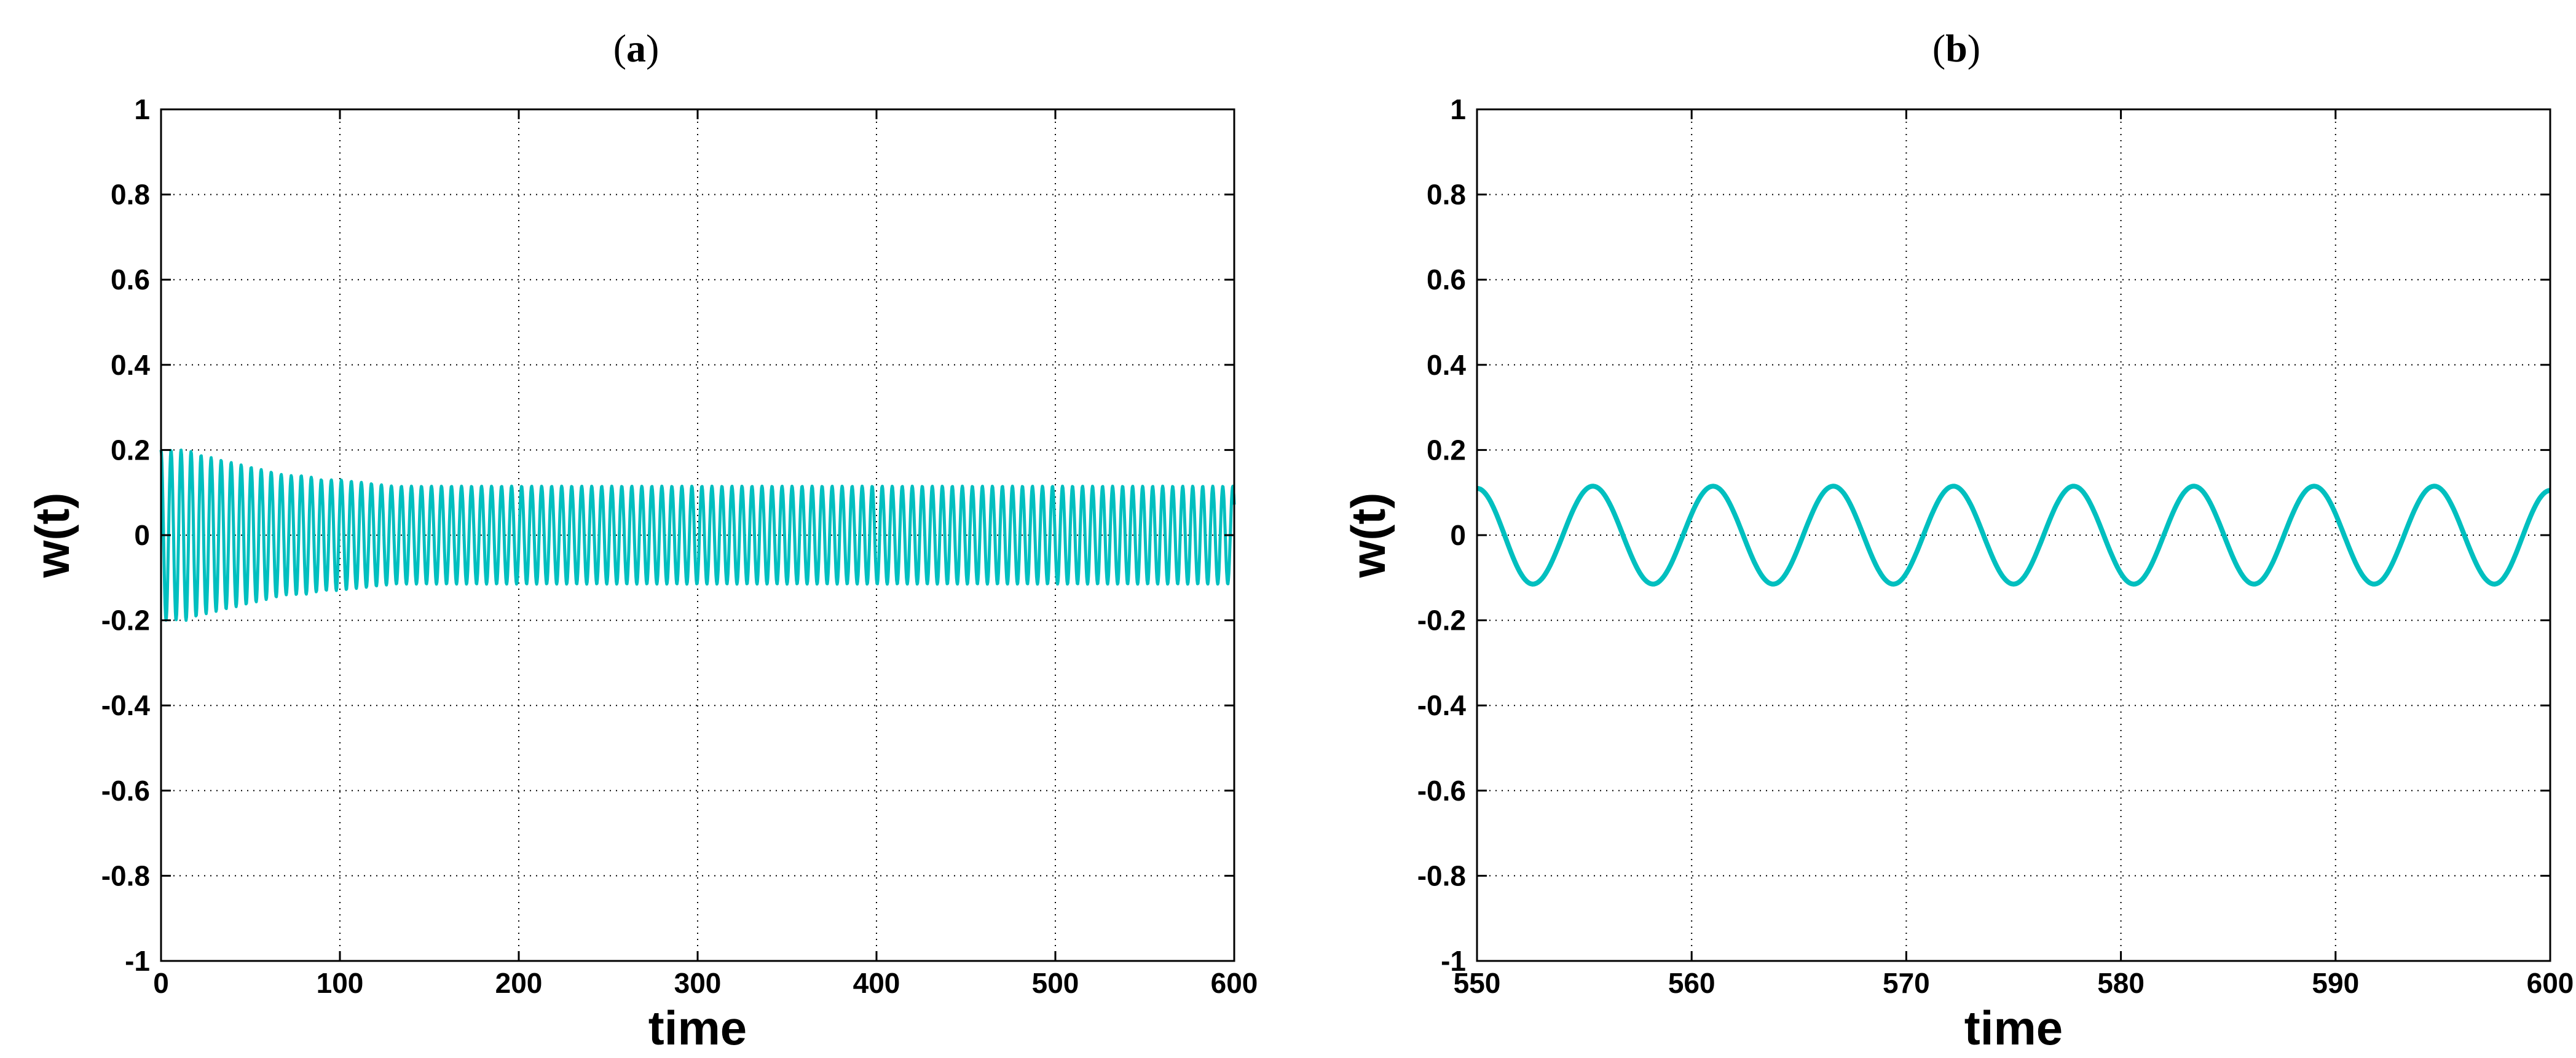 This screenshot has height=1058, width=2576. Describe the element at coordinates (126, 535) in the screenshot. I see `panel-a-y-tick-labels: 1 0.8 0.6 0.4 0.2 0 -0.2 -0.4 -0.6 -0.8 -1` at that location.